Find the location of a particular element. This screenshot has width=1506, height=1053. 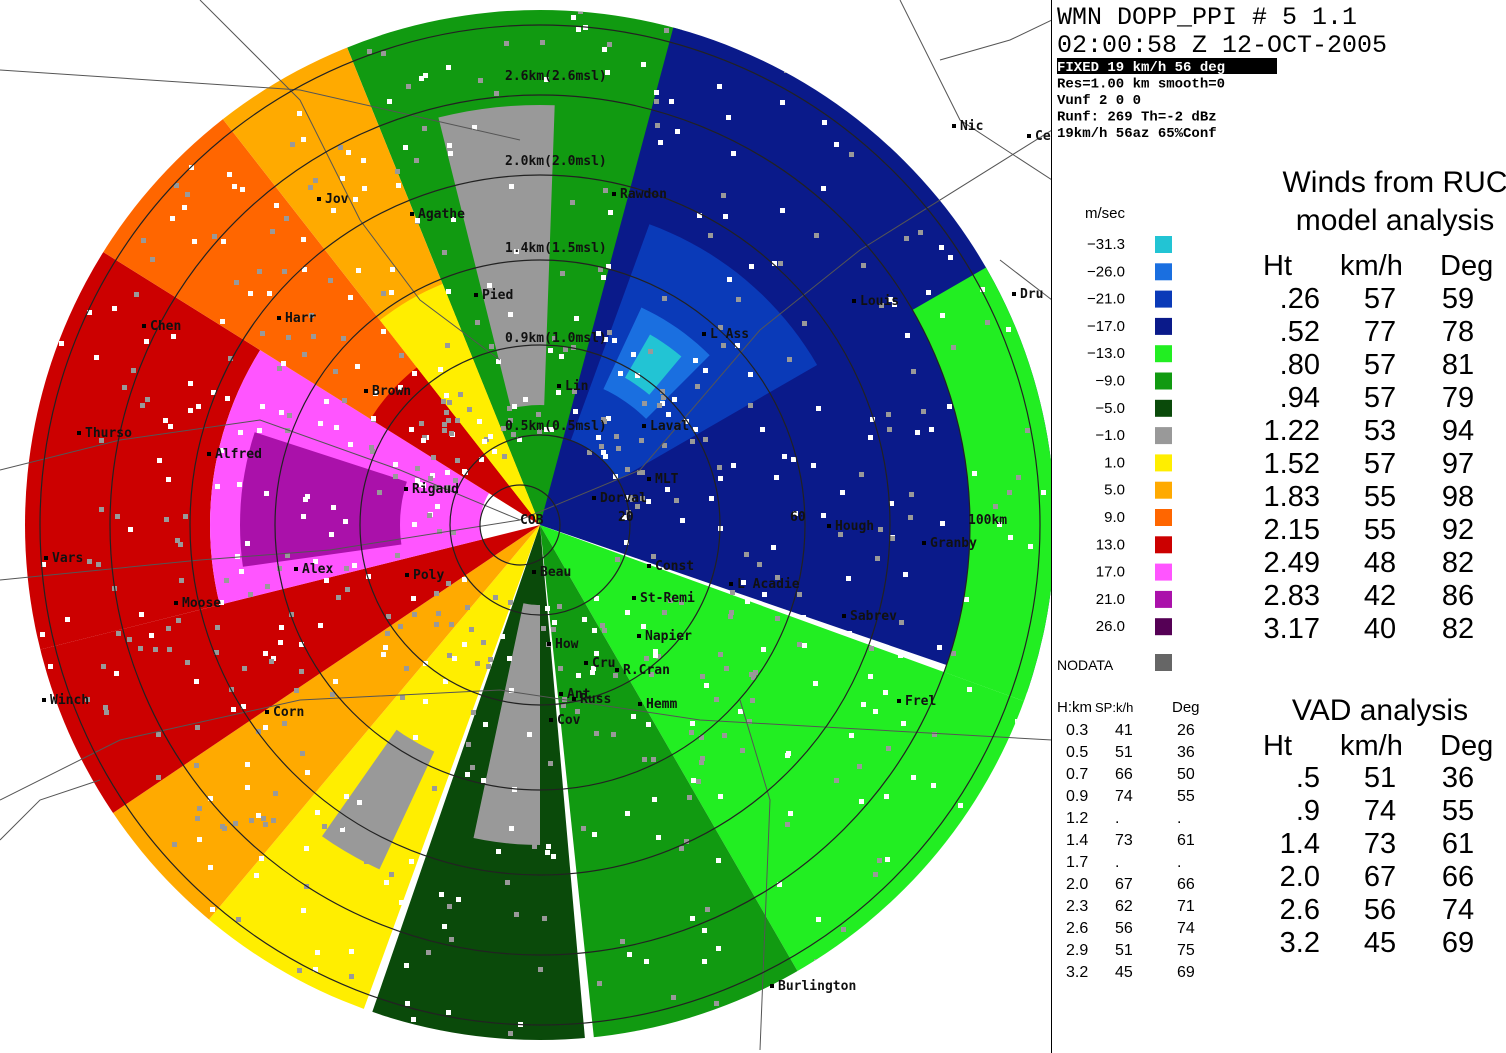

table-cell: 0.3 is located at coordinates (1077, 730).